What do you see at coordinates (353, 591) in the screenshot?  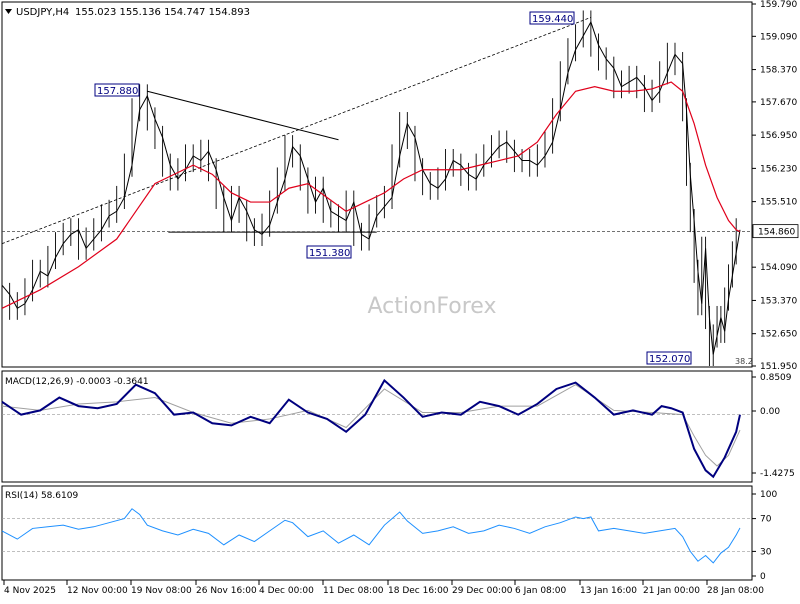 I see `x-tick-label: 11 Dec 08:00` at bounding box center [353, 591].